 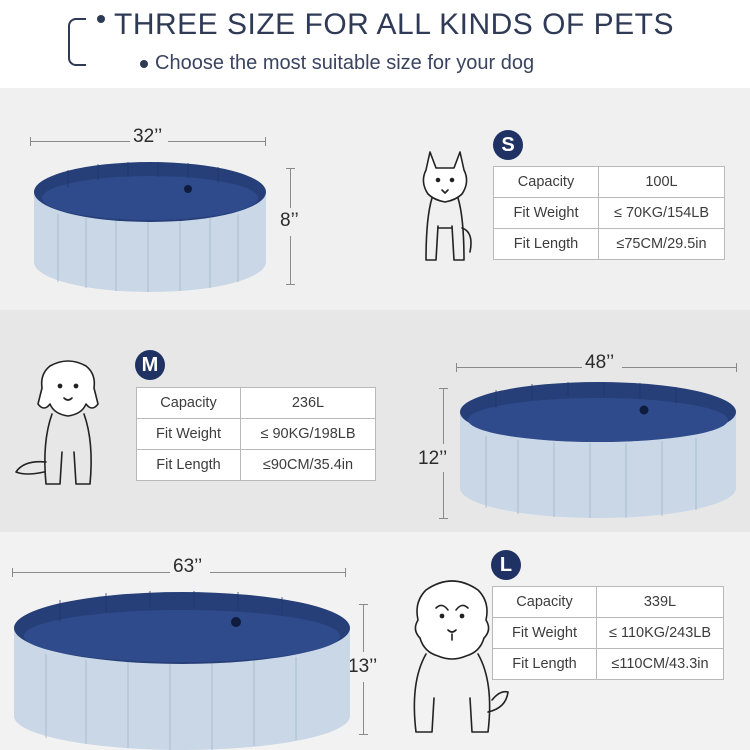 What do you see at coordinates (188, 566) in the screenshot?
I see `large-diameter-label: 63’’` at bounding box center [188, 566].